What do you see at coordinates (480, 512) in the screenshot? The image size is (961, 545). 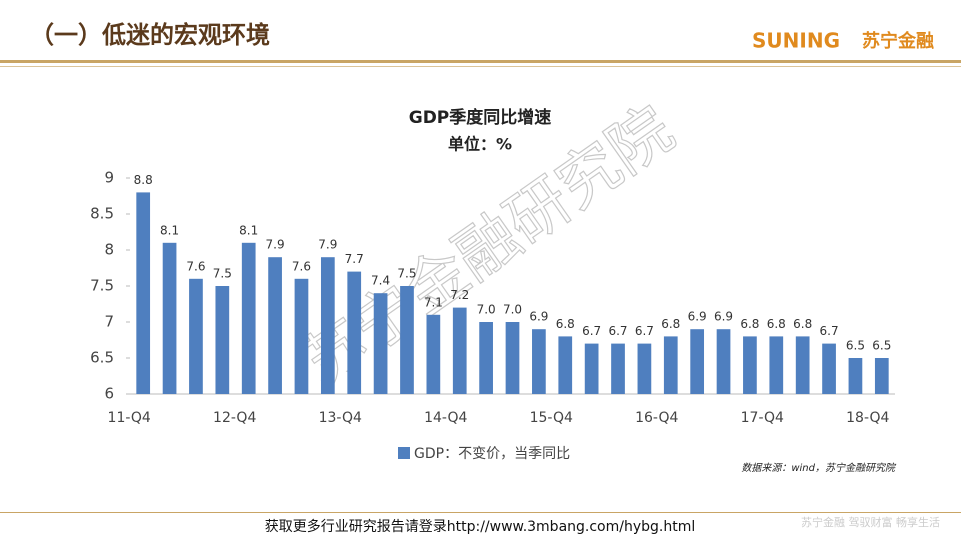 I see `footer-rule` at bounding box center [480, 512].